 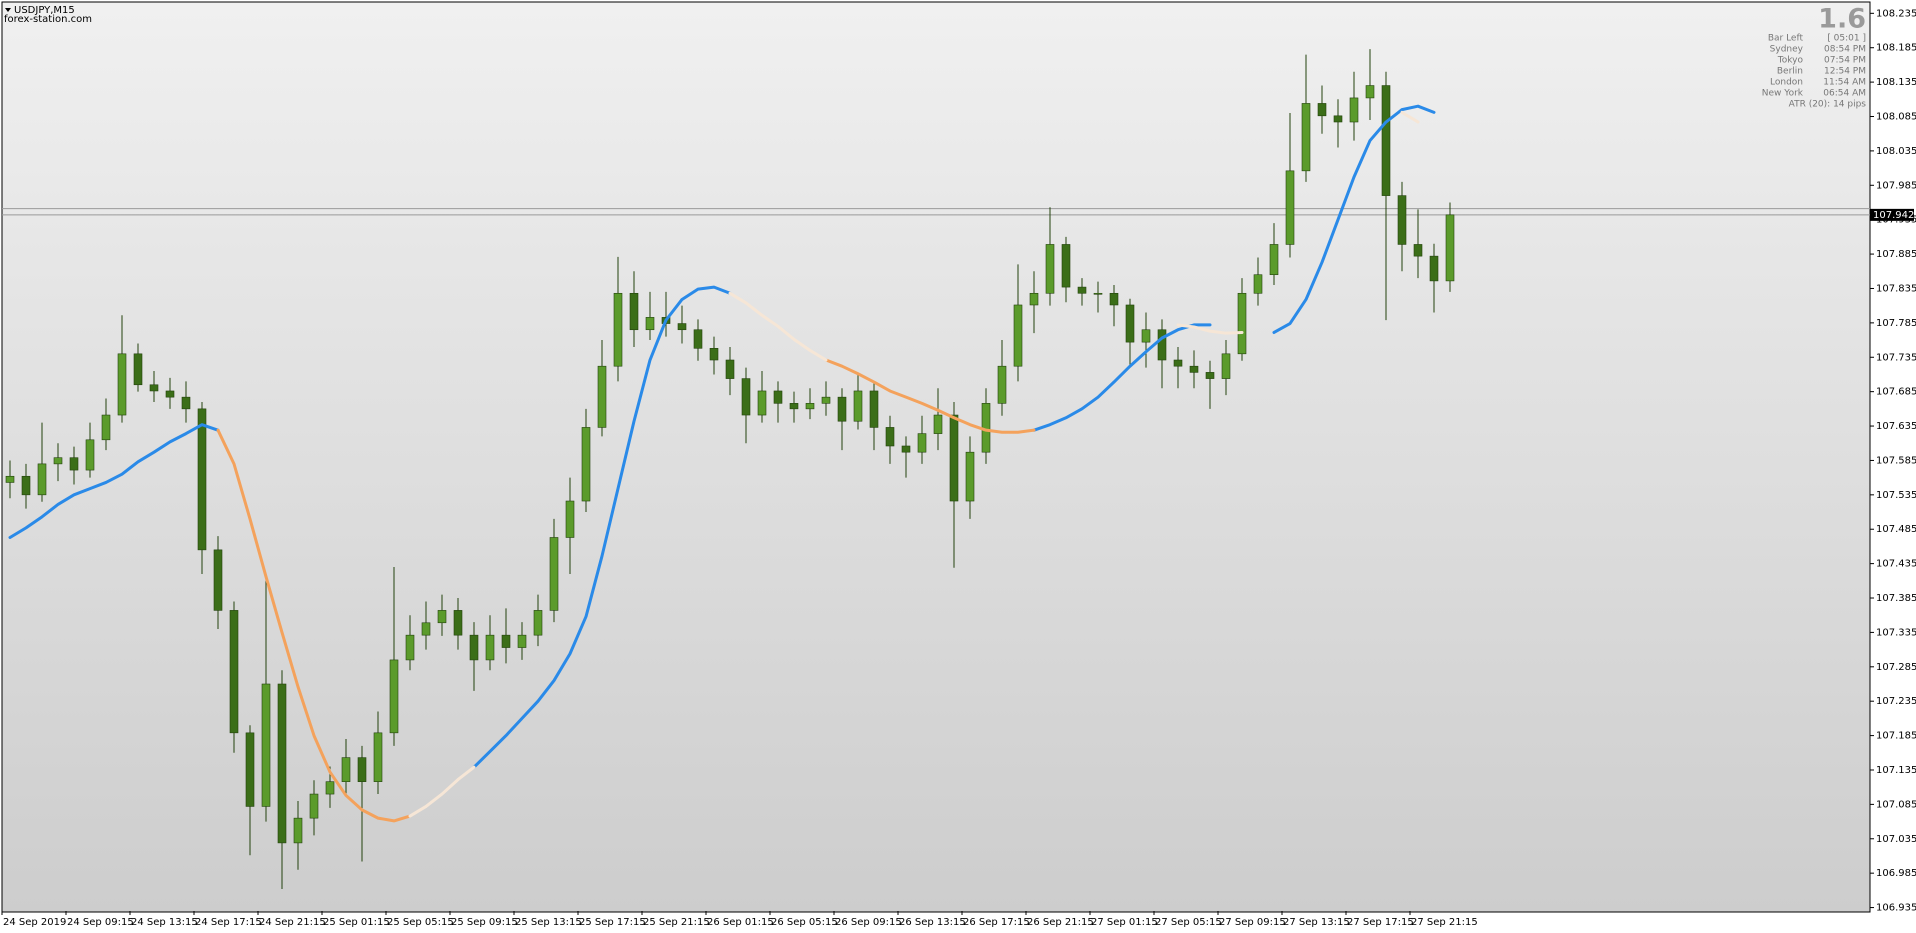 What do you see at coordinates (1896, 13) in the screenshot?
I see `y-tick-label: 108.235` at bounding box center [1896, 13].